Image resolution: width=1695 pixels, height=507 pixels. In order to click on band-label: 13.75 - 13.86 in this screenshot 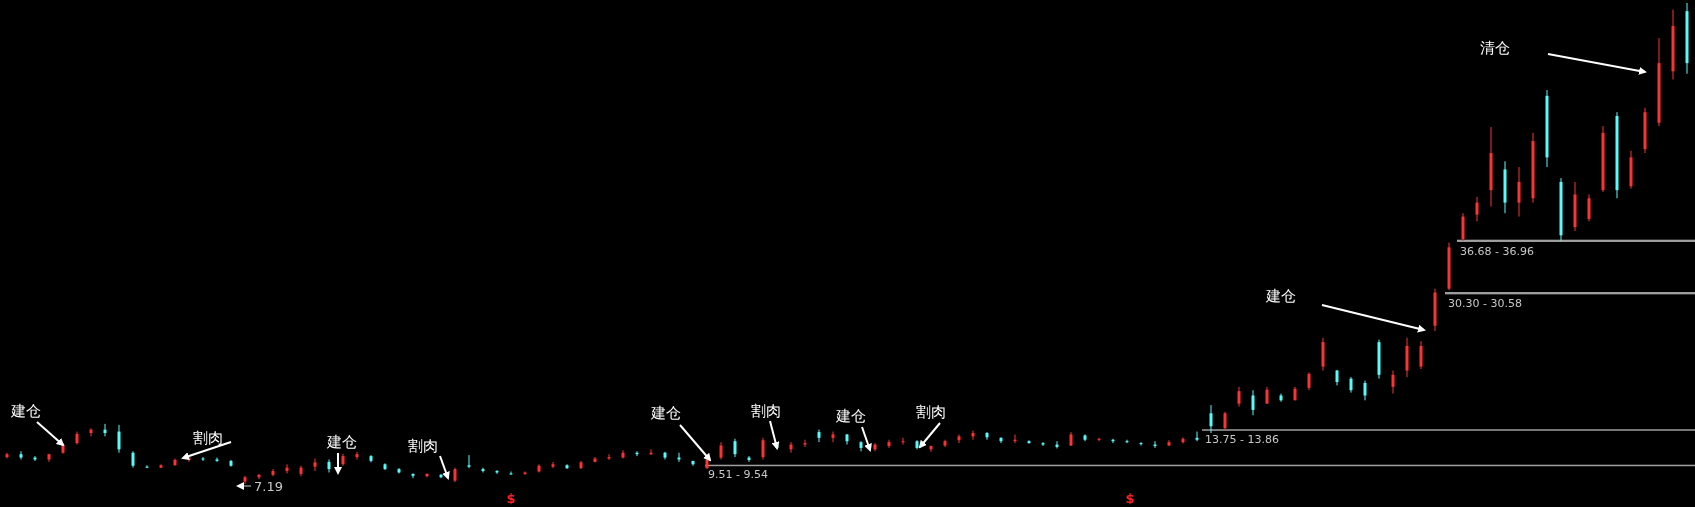, I will do `click(1242, 440)`.